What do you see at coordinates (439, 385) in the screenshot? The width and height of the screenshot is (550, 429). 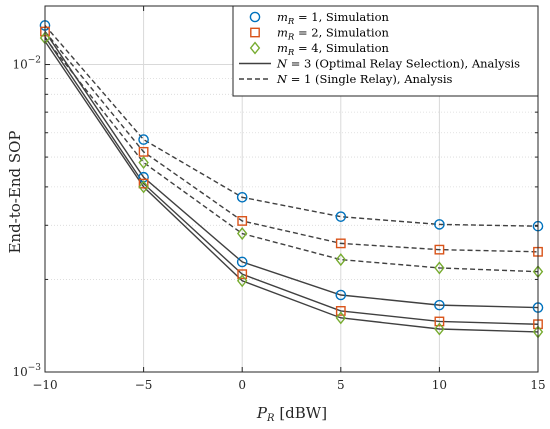 I see `x-tick-label: 10` at bounding box center [439, 385].